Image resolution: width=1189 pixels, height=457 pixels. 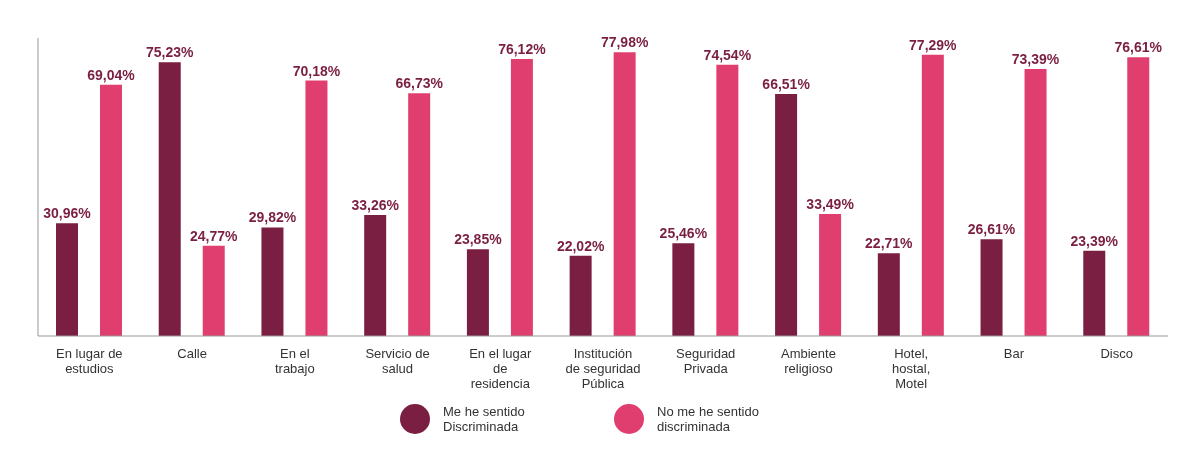 What do you see at coordinates (1035, 58) in the screenshot?
I see `data-label: 73,39%` at bounding box center [1035, 58].